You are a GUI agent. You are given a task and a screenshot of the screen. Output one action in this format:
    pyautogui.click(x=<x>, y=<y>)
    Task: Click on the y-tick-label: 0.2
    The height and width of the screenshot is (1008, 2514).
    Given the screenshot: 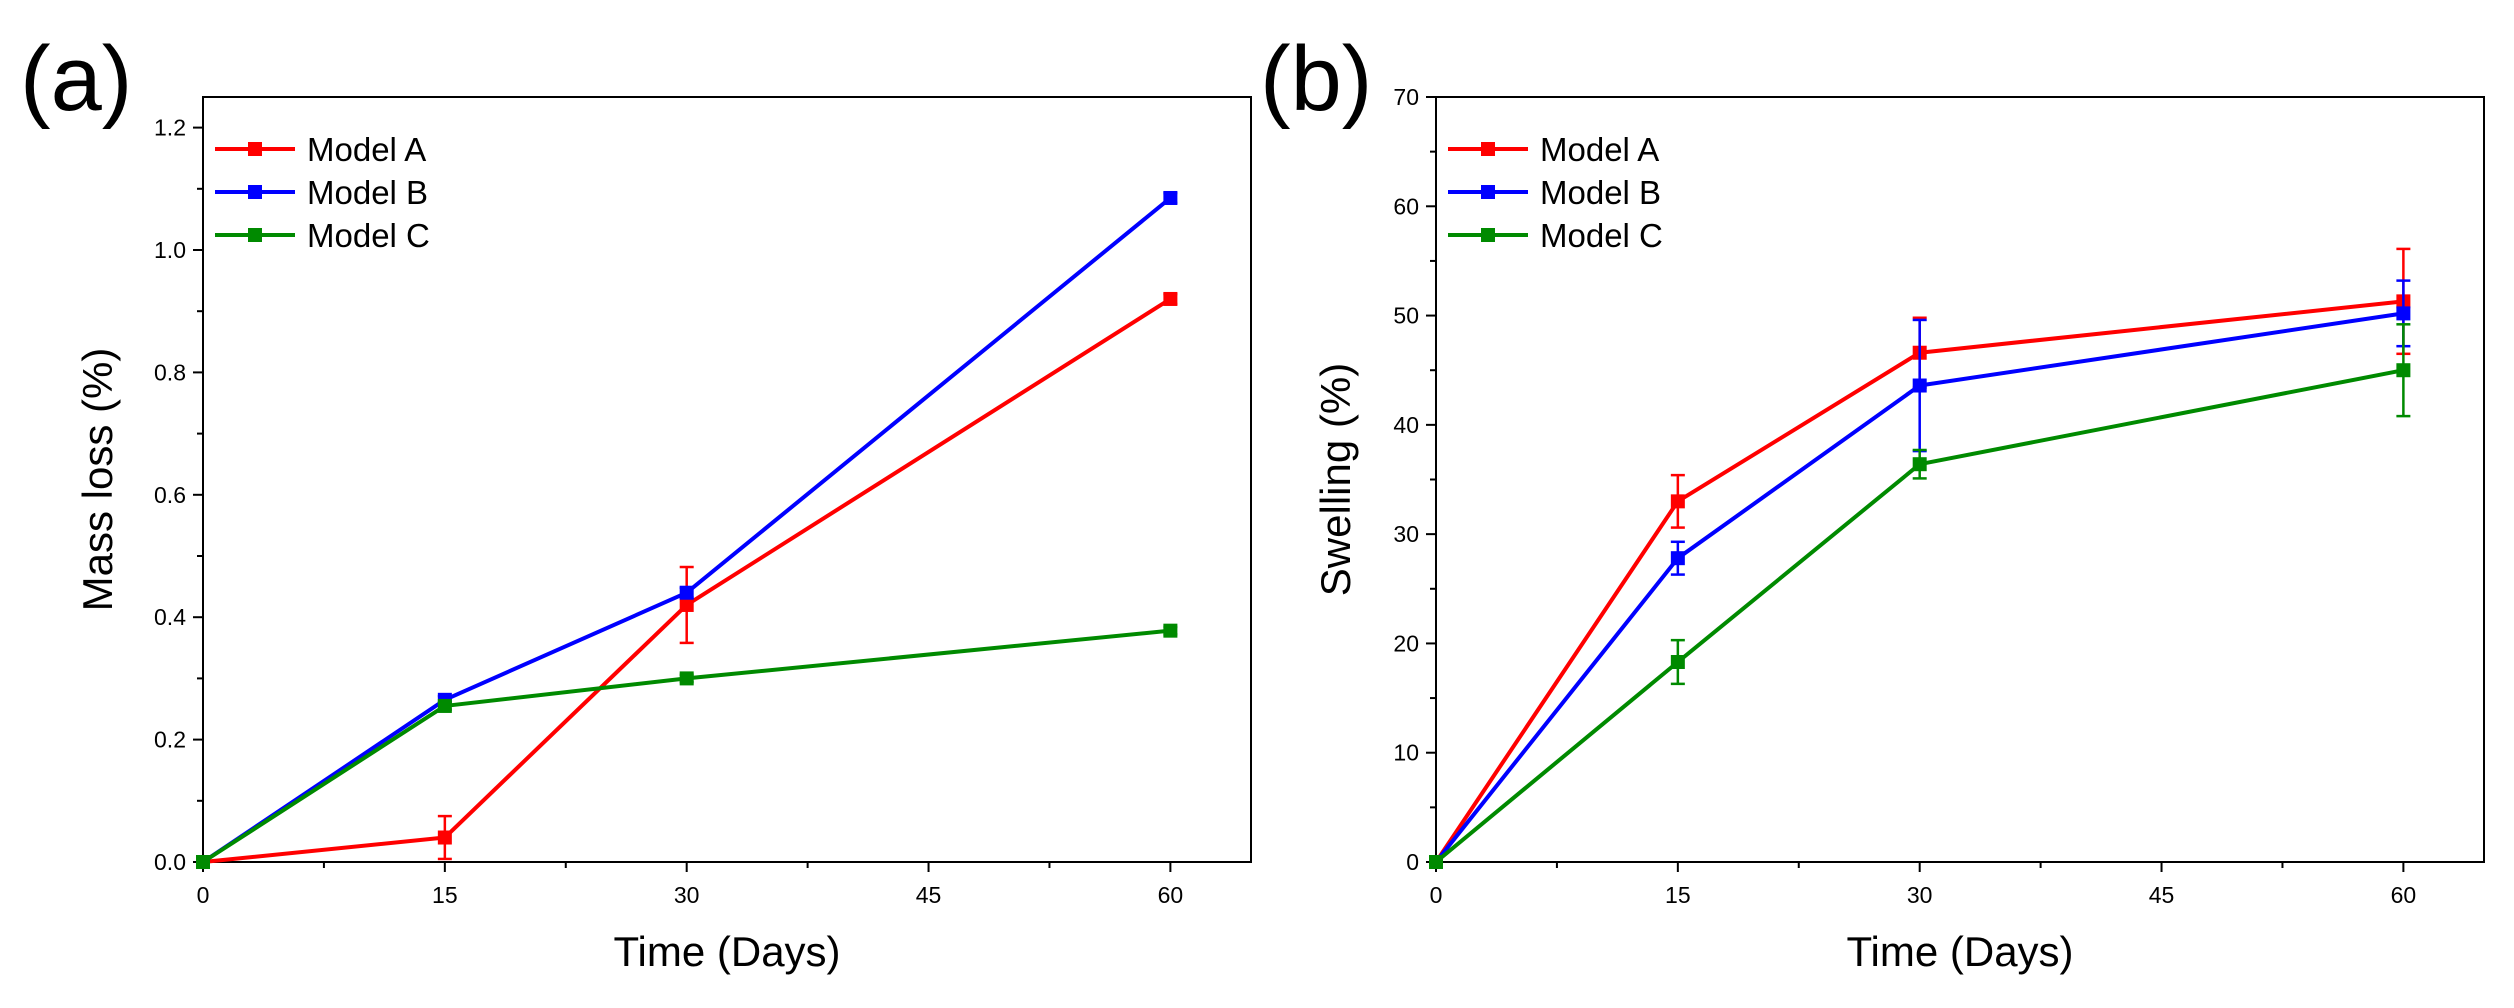 What is the action you would take?
    pyautogui.click(x=170, y=740)
    